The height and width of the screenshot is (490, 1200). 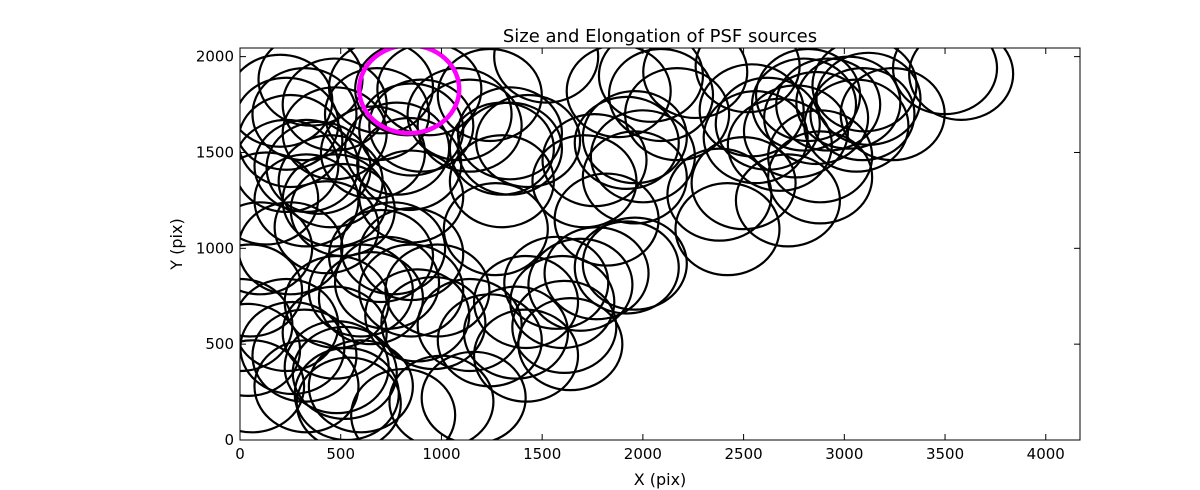 What do you see at coordinates (744, 454) in the screenshot?
I see `x-tick-label: 2500` at bounding box center [744, 454].